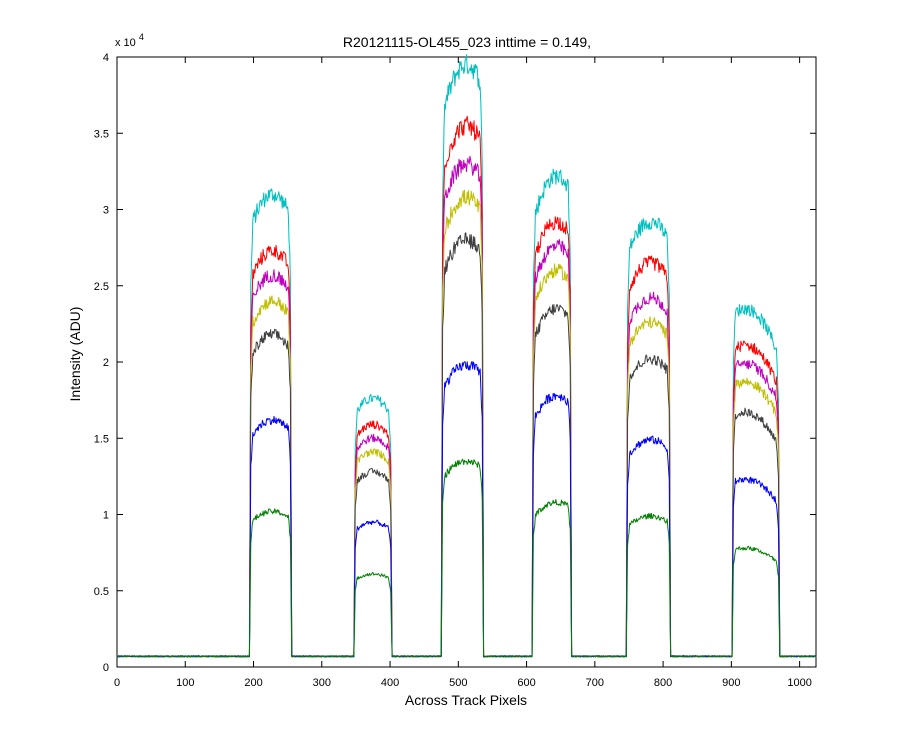 The image size is (900, 750). I want to click on y-tick-label: 3.5, so click(101, 134).